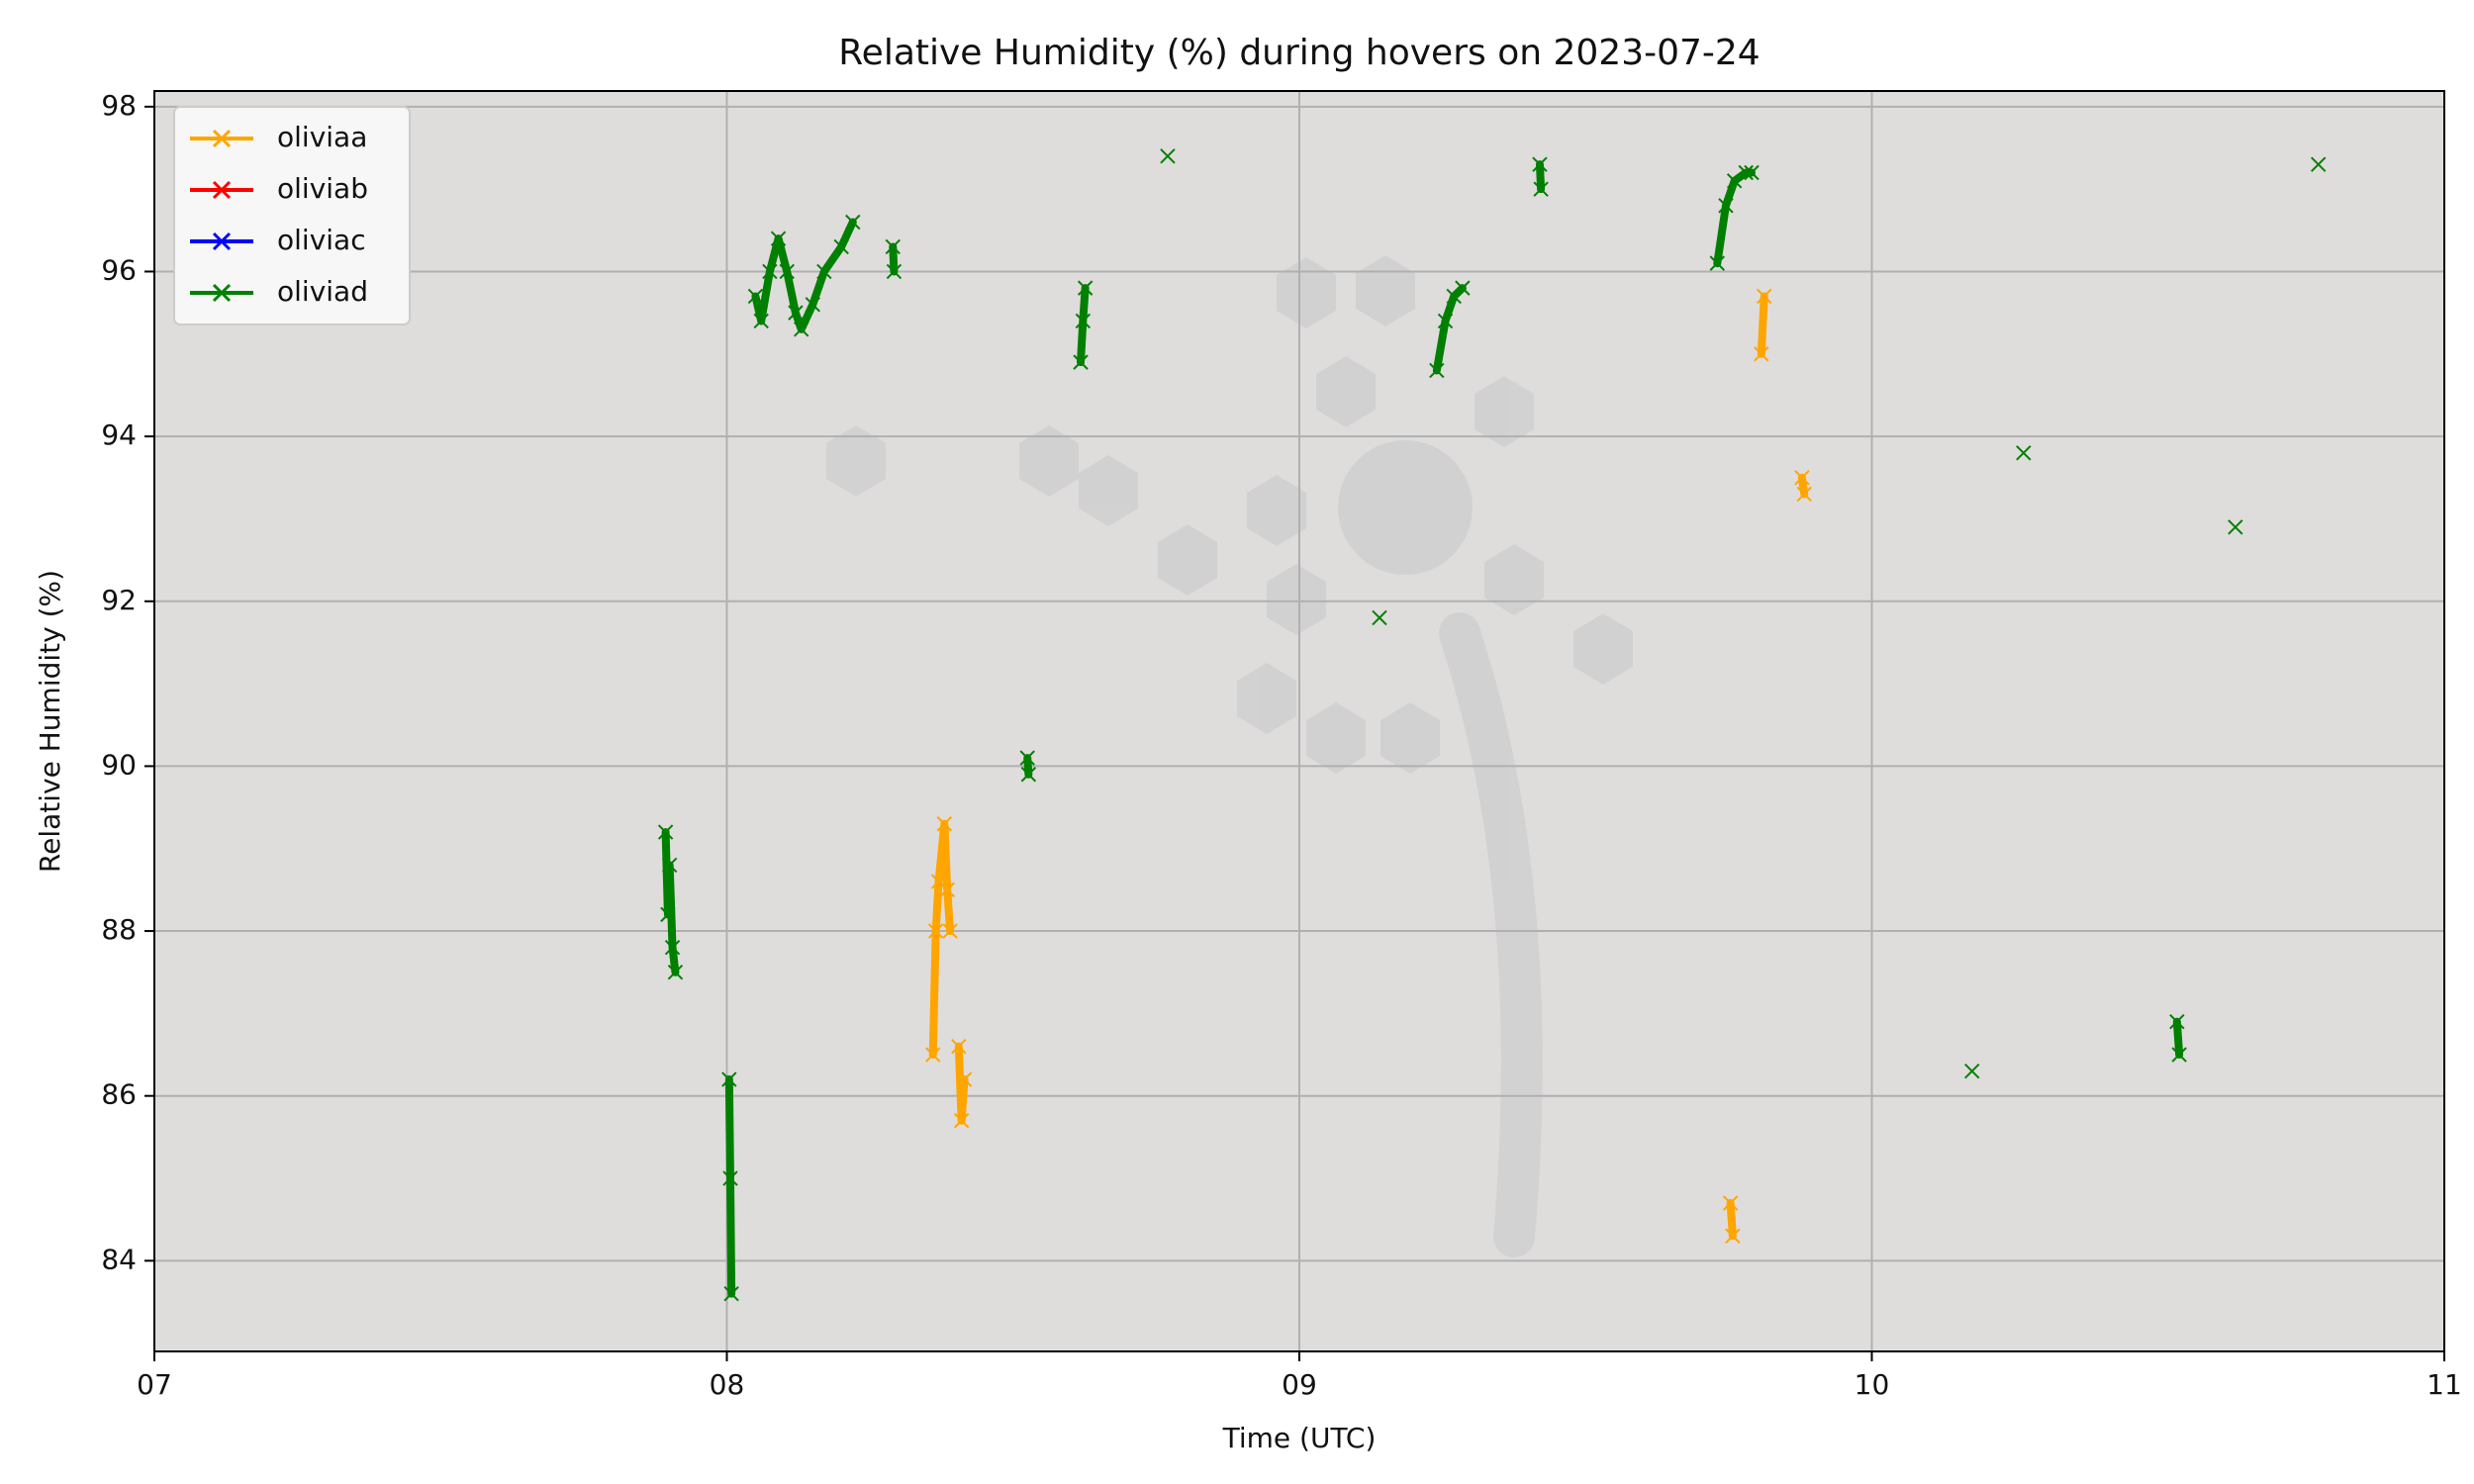 Image resolution: width=2474 pixels, height=1484 pixels. What do you see at coordinates (1299, 1438) in the screenshot?
I see `x-axis-label: Time (UTC)` at bounding box center [1299, 1438].